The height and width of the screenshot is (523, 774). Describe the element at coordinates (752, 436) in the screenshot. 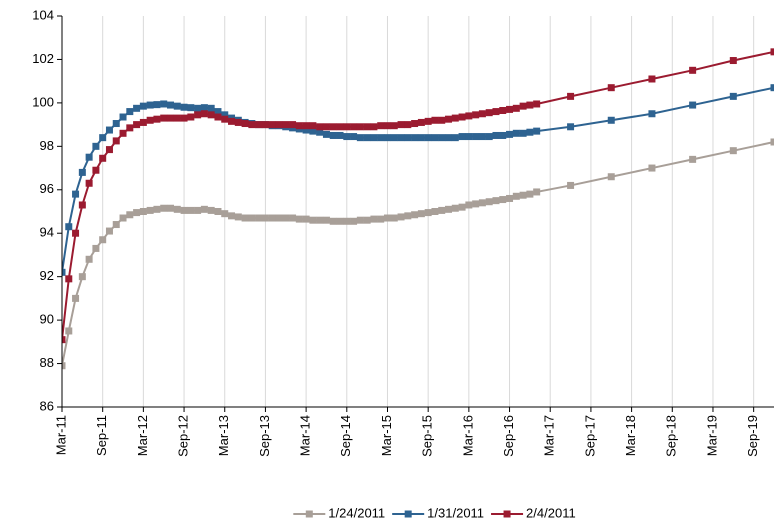

I see `x-tick-label: Sep-19` at that location.